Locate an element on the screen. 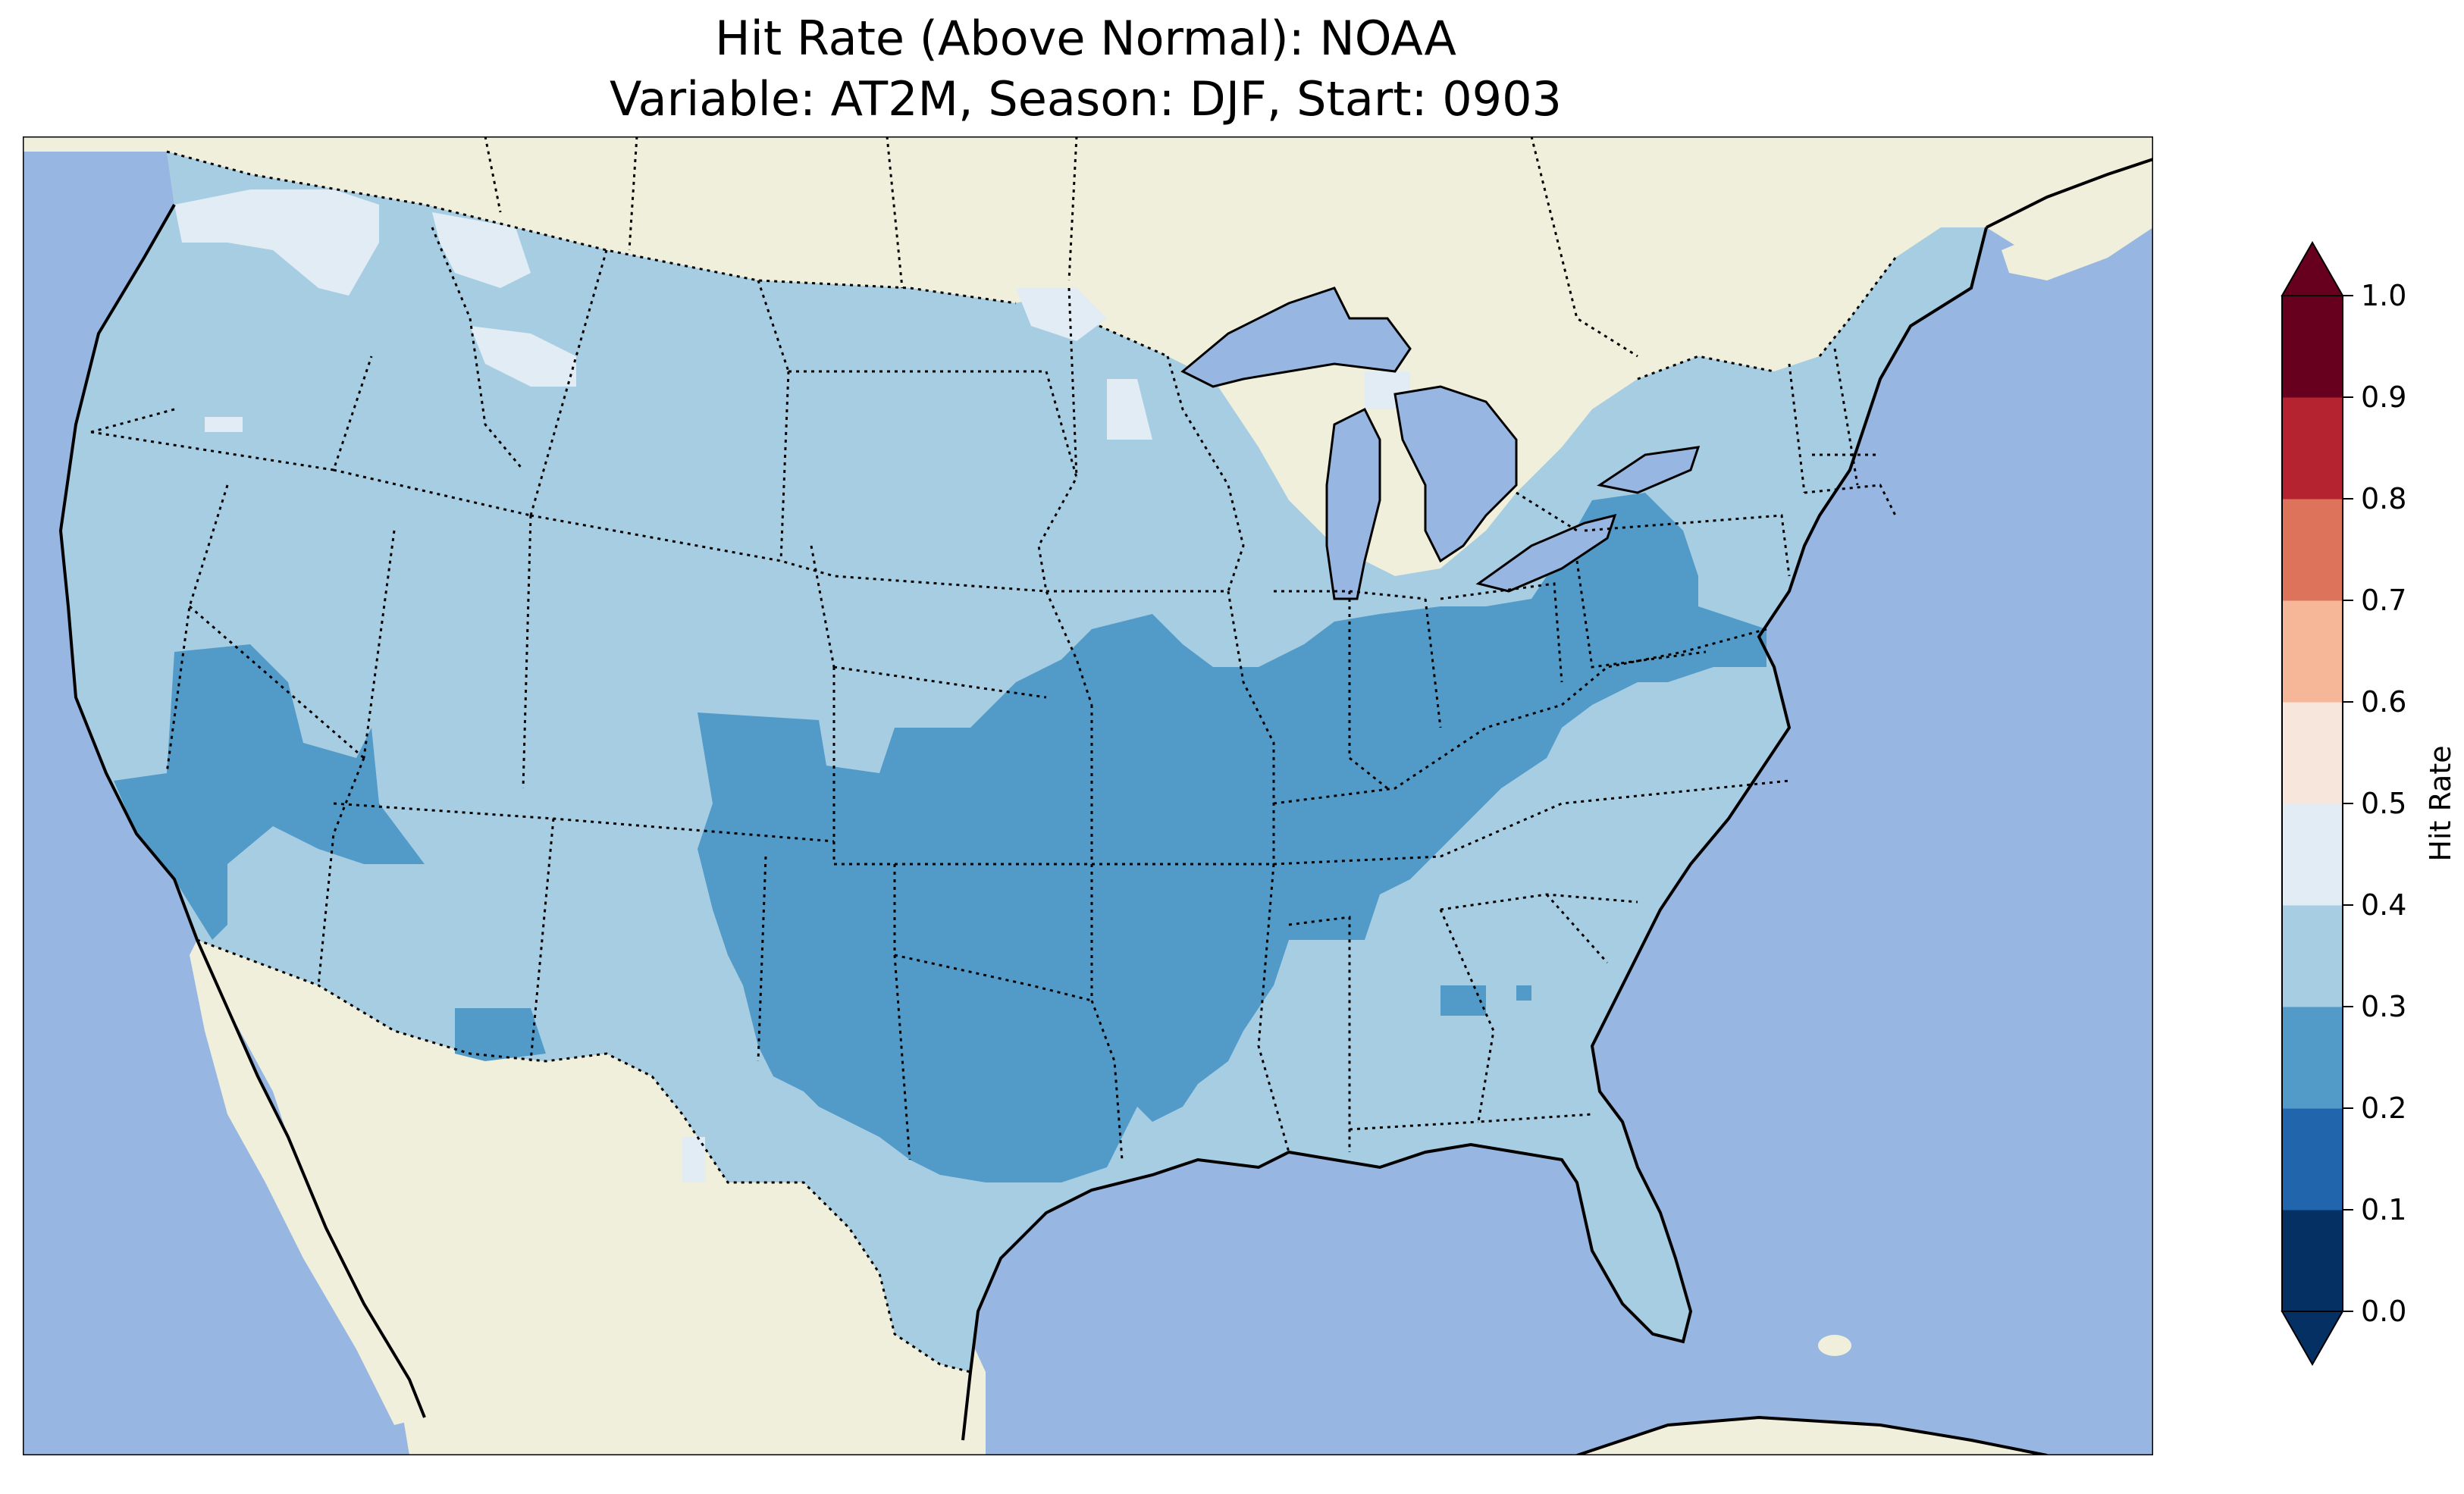 Image resolution: width=2464 pixels, height=1494 pixels. colorbar-tick-label: 0.6 is located at coordinates (2384, 702).